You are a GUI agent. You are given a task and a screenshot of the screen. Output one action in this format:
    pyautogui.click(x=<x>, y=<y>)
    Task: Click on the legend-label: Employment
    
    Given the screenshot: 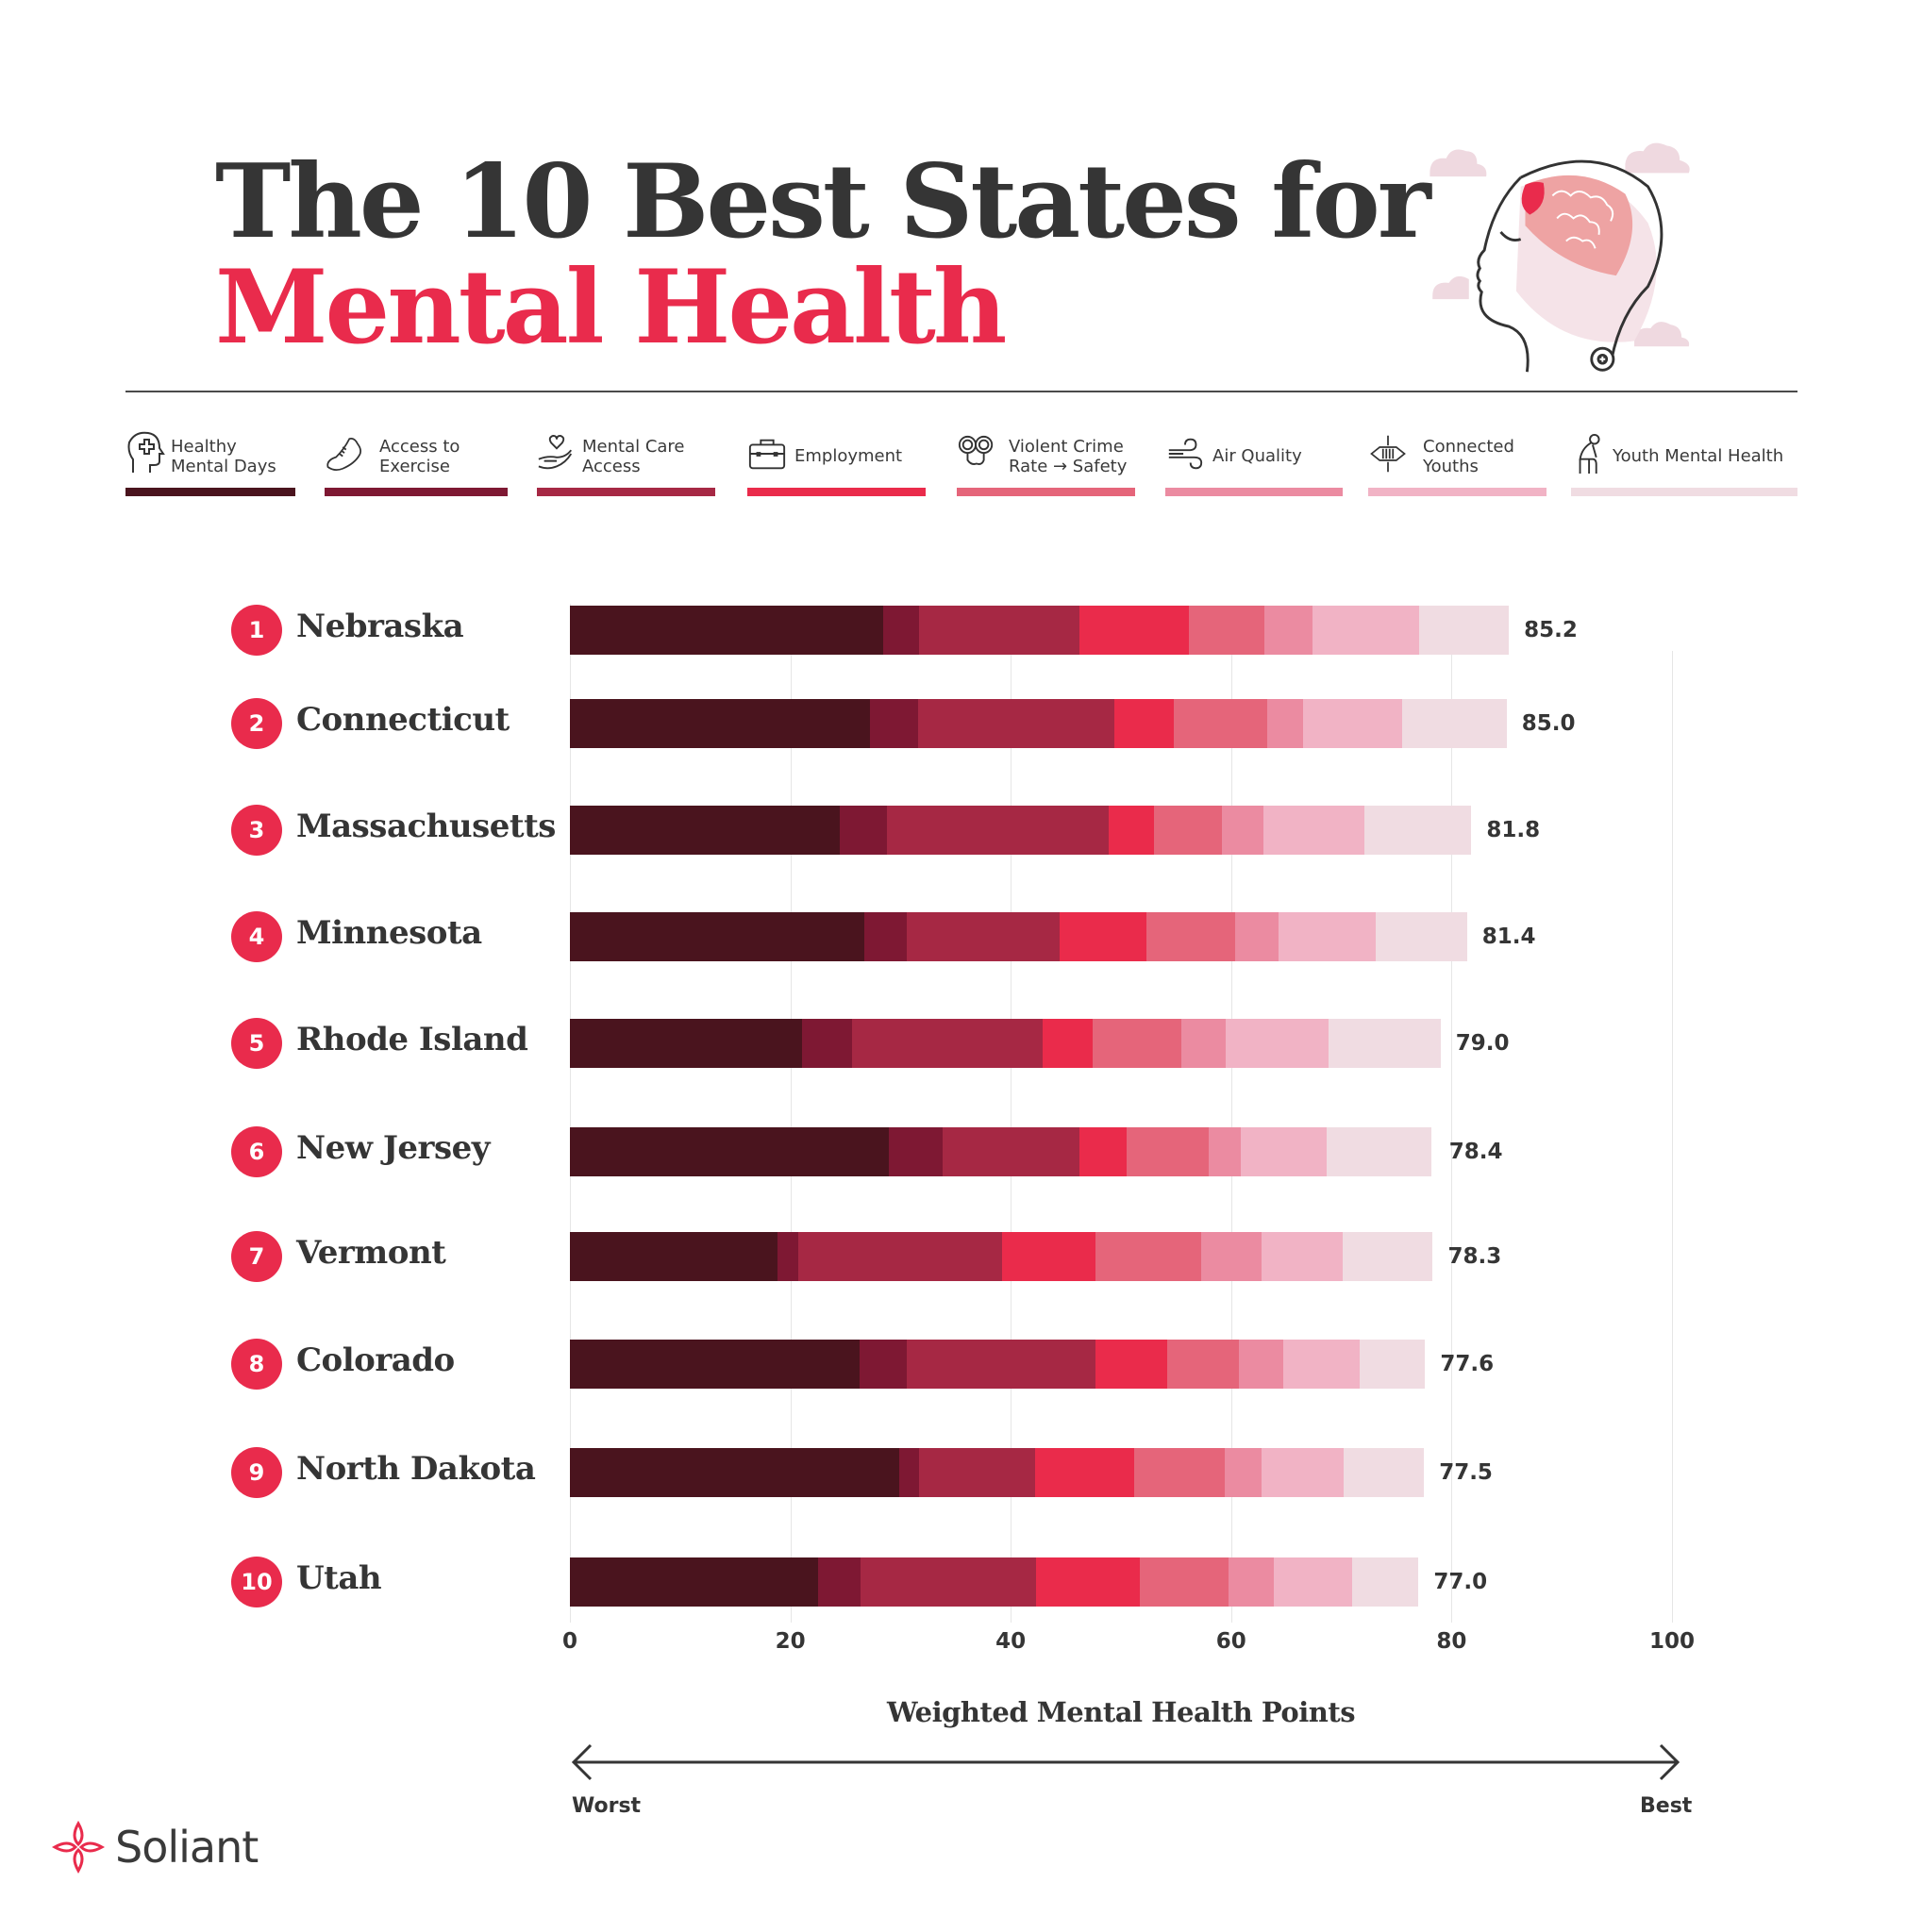 What is the action you would take?
    pyautogui.click(x=848, y=456)
    